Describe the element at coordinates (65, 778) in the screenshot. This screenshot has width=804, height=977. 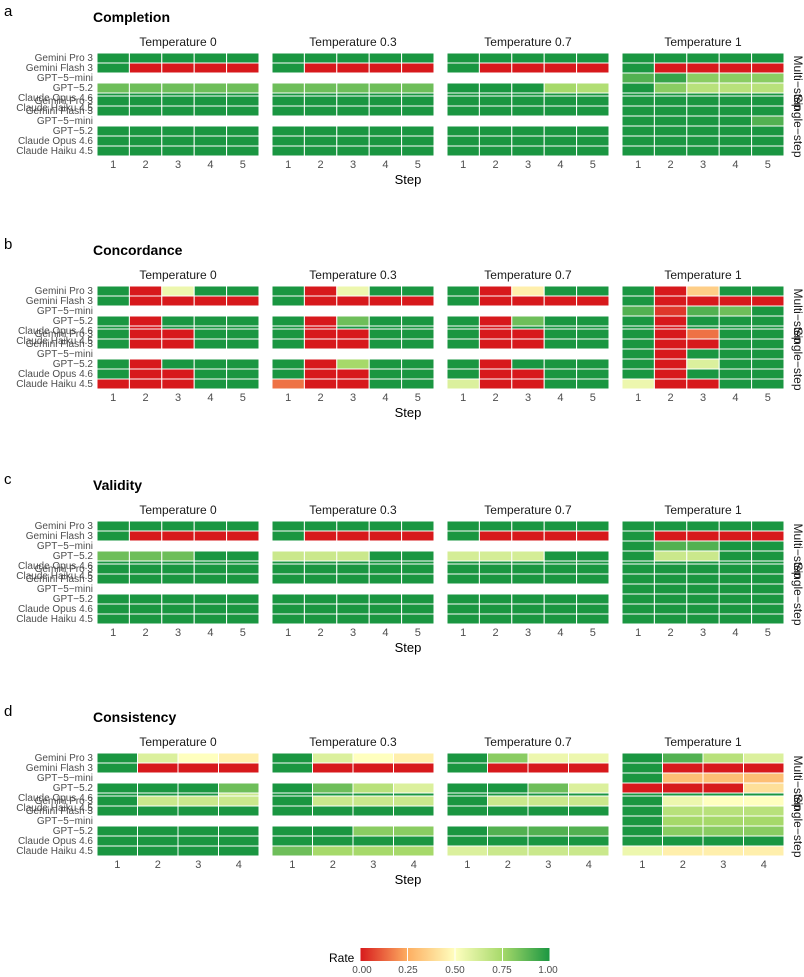
I see `model-label: GPT−5−mini` at that location.